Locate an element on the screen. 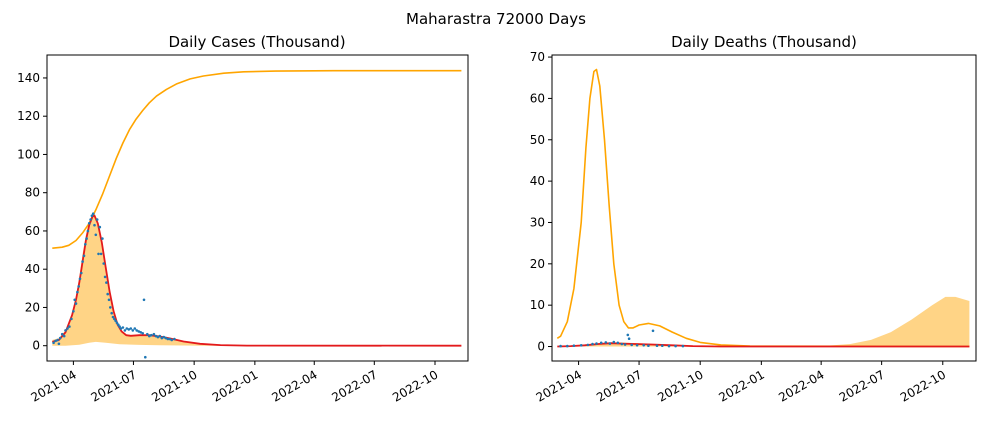  y-tick-label: 40 is located at coordinates (32, 269).